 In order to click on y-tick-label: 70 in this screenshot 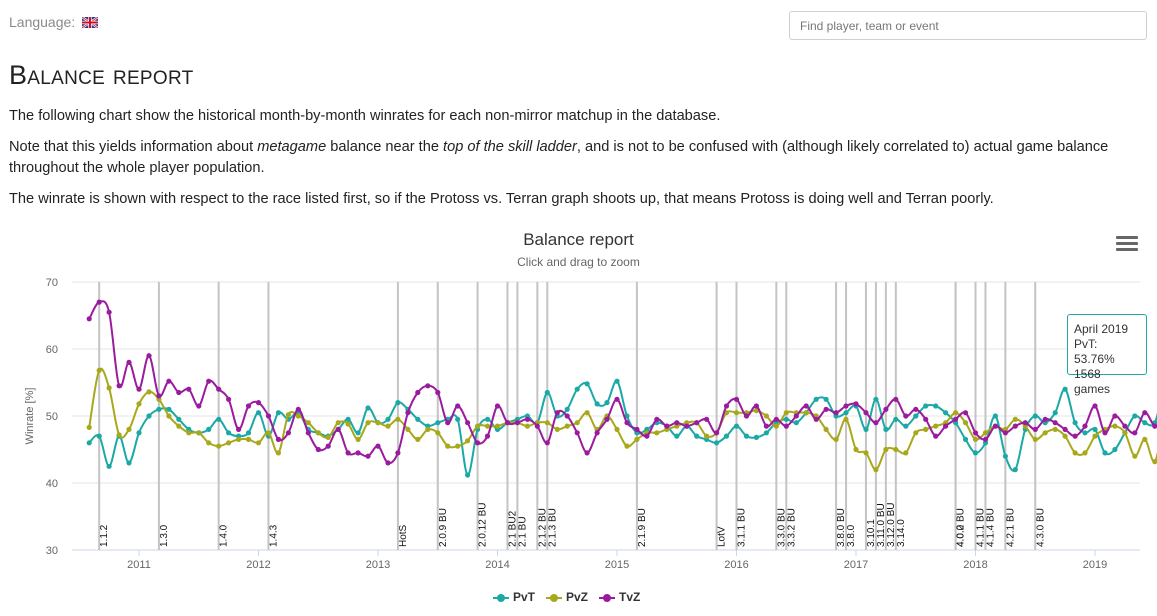, I will do `click(52, 283)`.